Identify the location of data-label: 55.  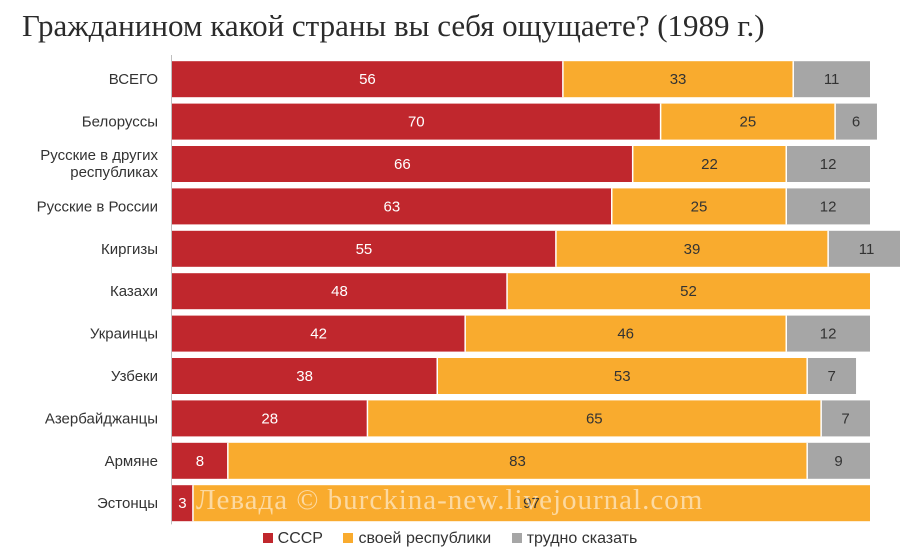
(364, 249).